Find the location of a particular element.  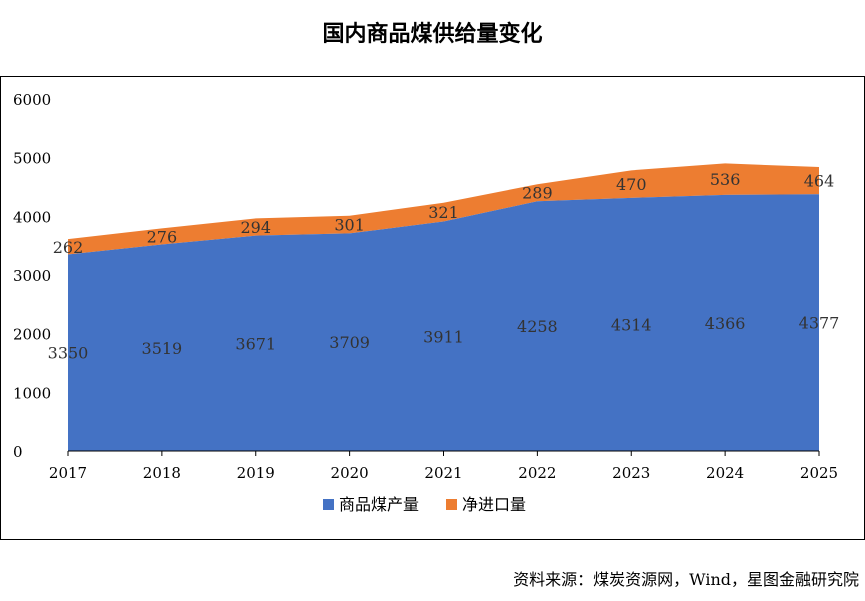

data-label-net-import: 321 is located at coordinates (443, 212).